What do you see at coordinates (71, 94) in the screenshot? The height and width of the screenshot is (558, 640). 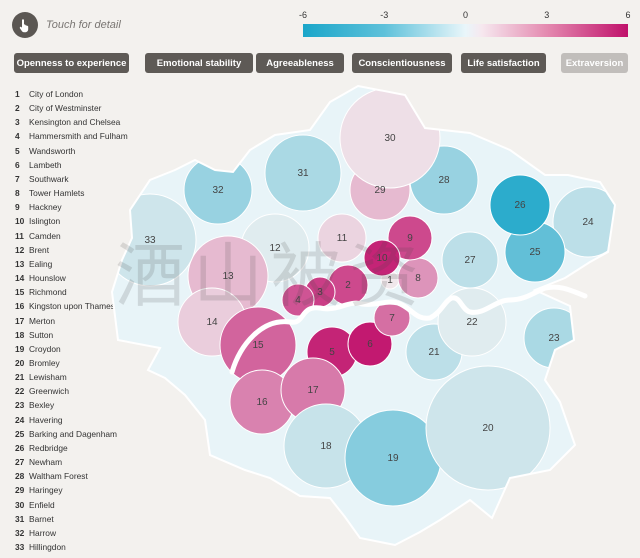 I see `legend-item: 1 City of London` at bounding box center [71, 94].